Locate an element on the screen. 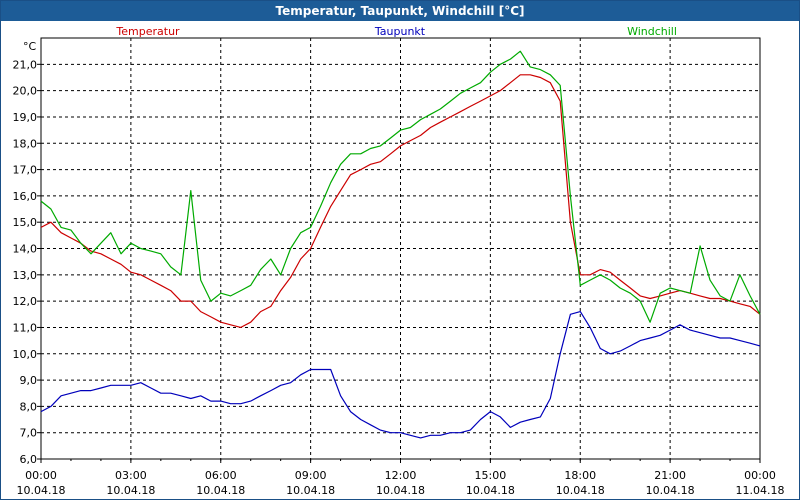  y-tick-label: 12,0 is located at coordinates (25, 301).